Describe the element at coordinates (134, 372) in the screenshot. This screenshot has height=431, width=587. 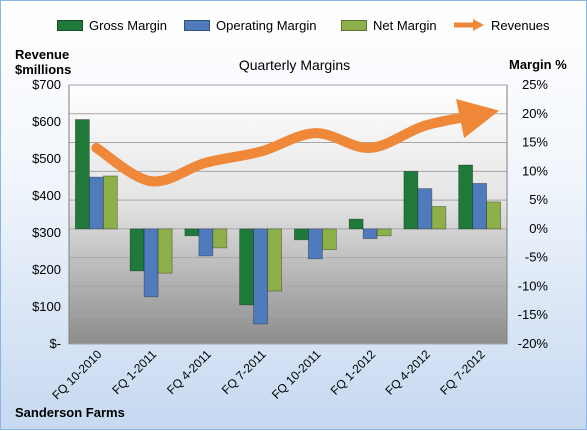
I see `x-tick-label: FQ 1-2011` at that location.